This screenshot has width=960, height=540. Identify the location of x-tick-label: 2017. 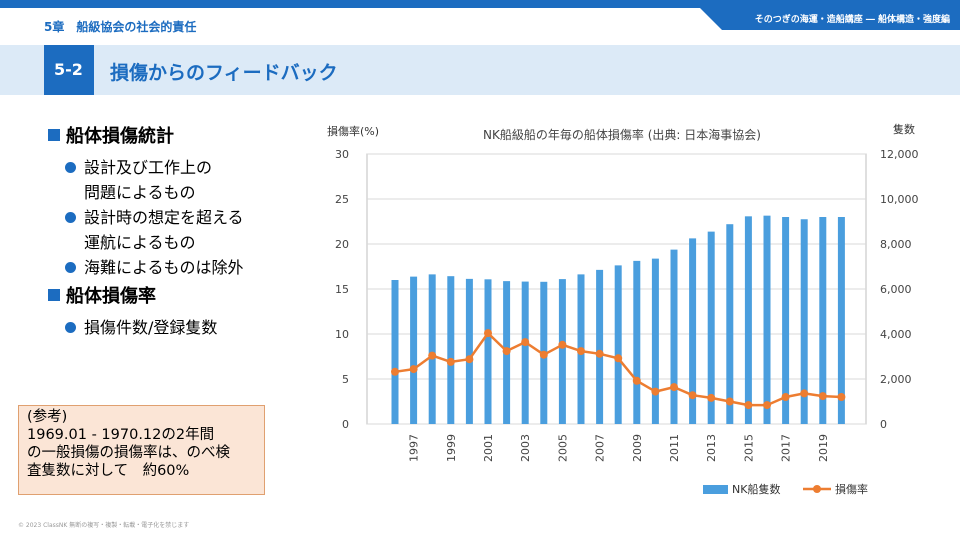
(786, 448).